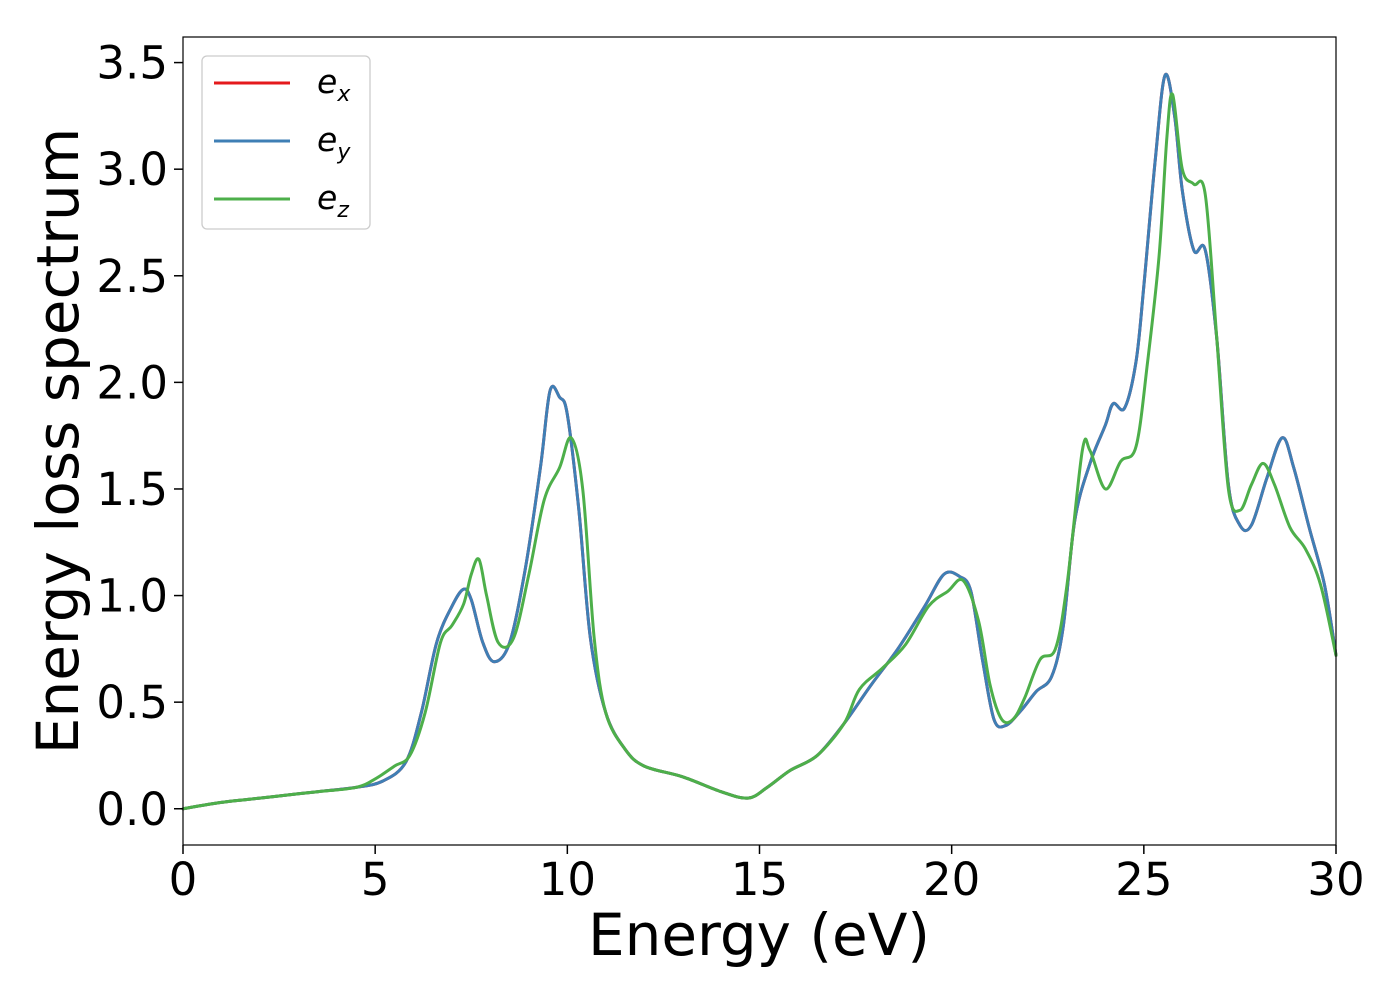  Describe the element at coordinates (132, 489) in the screenshot. I see `y-tick-label: 1.5` at that location.